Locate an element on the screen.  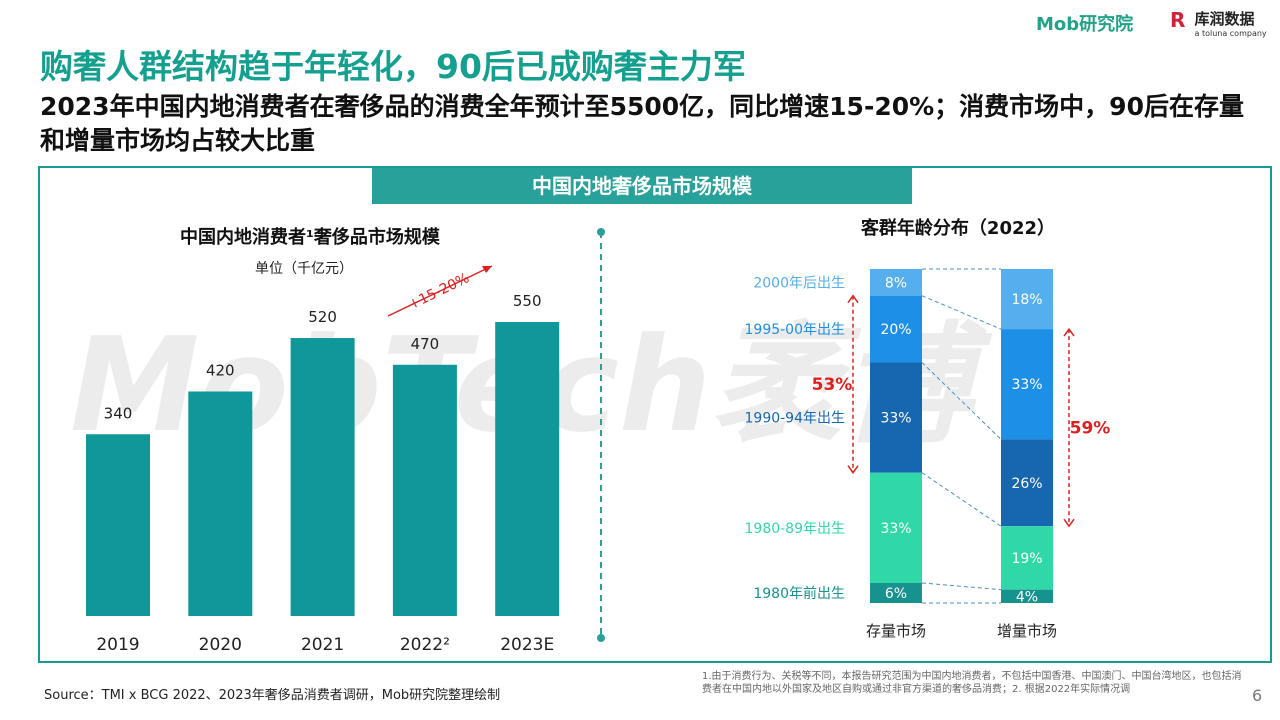
stacked-chart-title: 客群年龄分布（2022） is located at coordinates (958, 228).